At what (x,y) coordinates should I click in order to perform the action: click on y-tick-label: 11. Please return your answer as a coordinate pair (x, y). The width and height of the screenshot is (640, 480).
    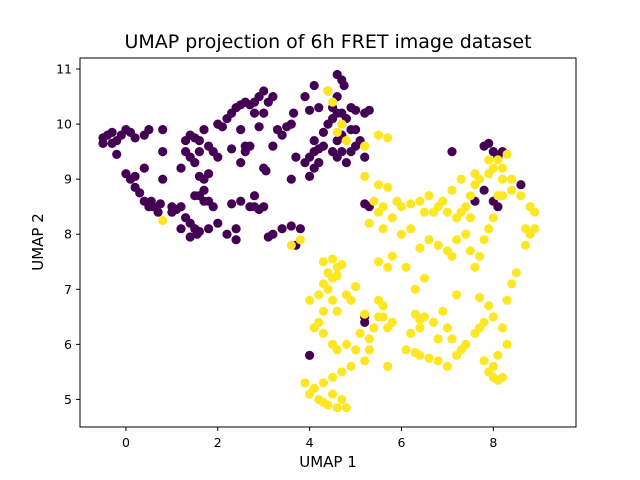
    Looking at the image, I should click on (64, 69).